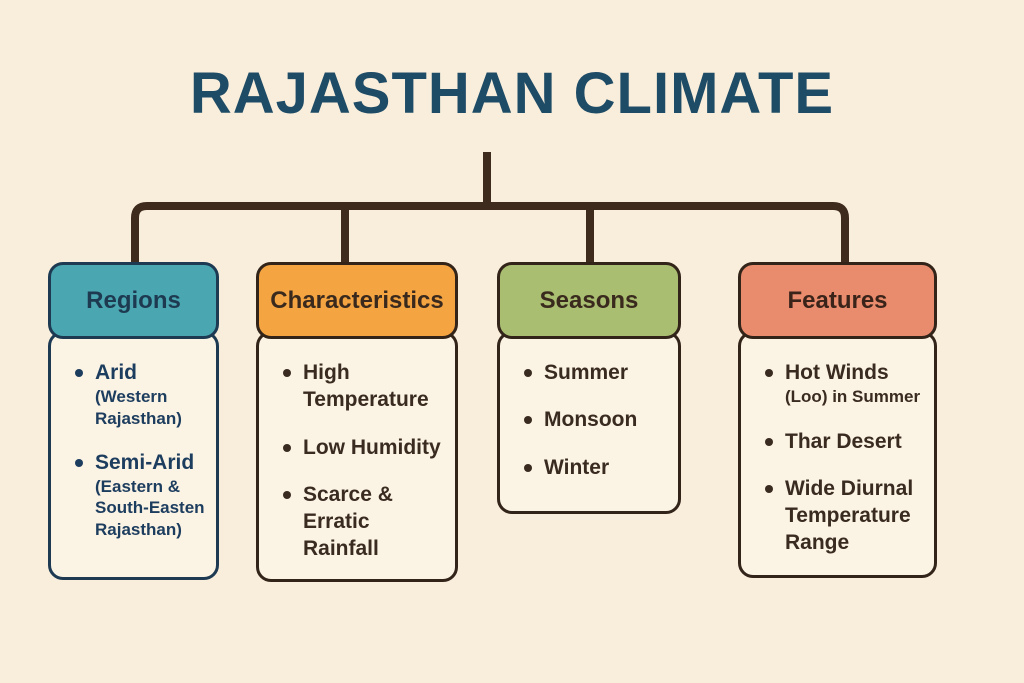  What do you see at coordinates (138, 407) in the screenshot?
I see `list-item-sub: (Western Rajasthan)` at bounding box center [138, 407].